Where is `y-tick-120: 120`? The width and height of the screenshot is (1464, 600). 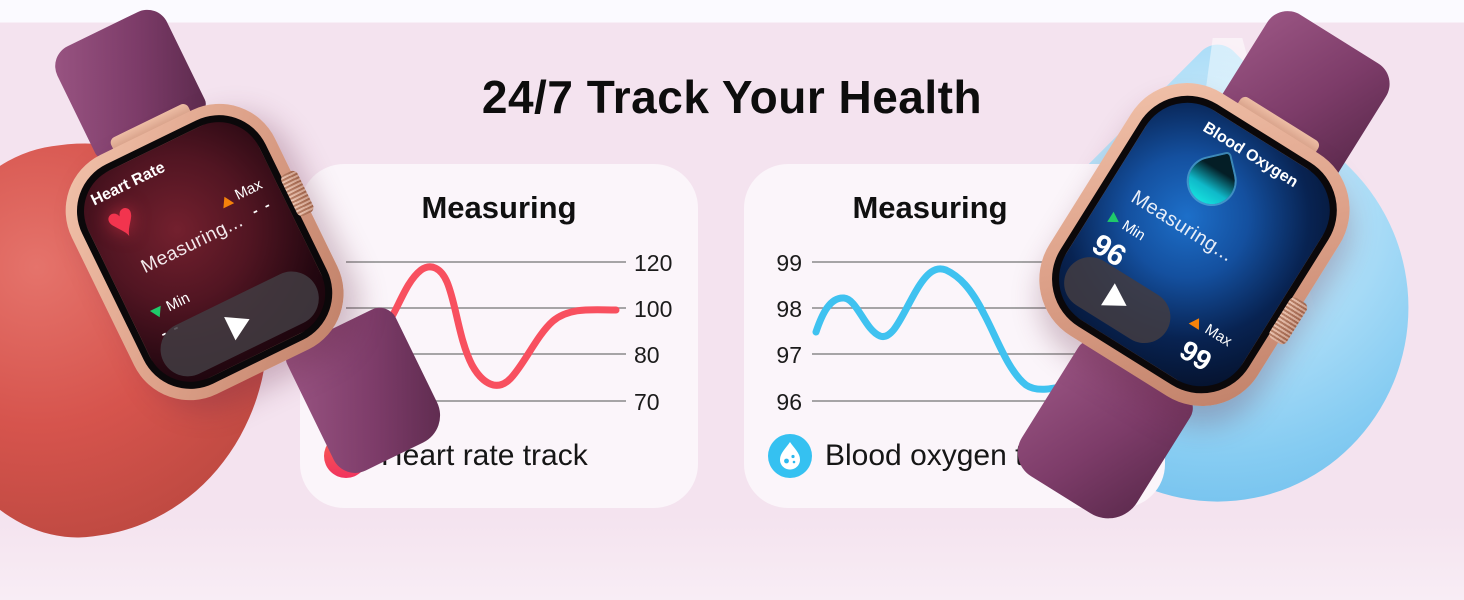
y-tick-120: 120 is located at coordinates (653, 263).